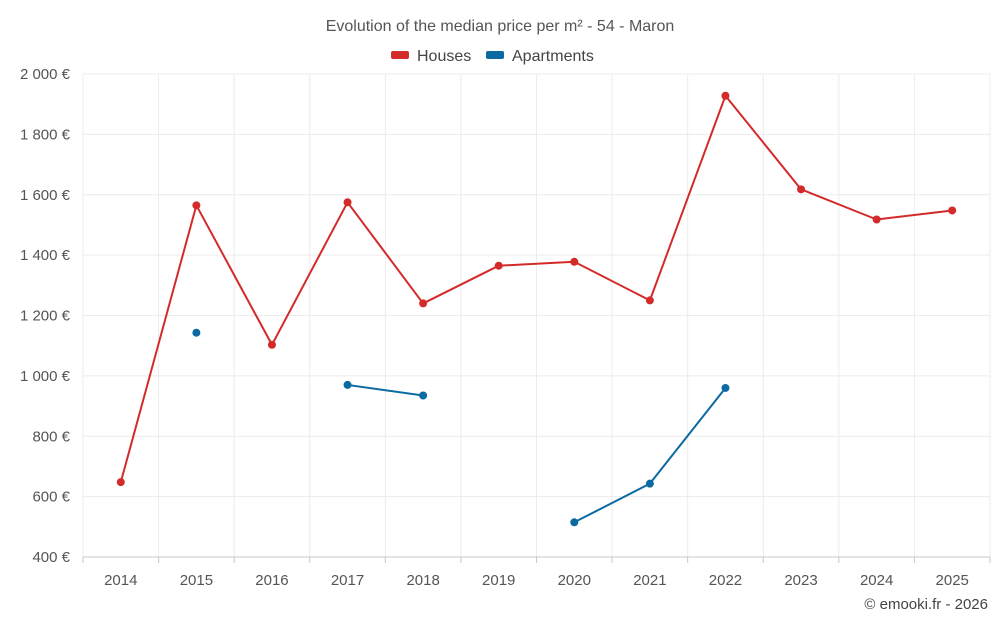  I want to click on legend-item-apartments: Apartments, so click(540, 56).